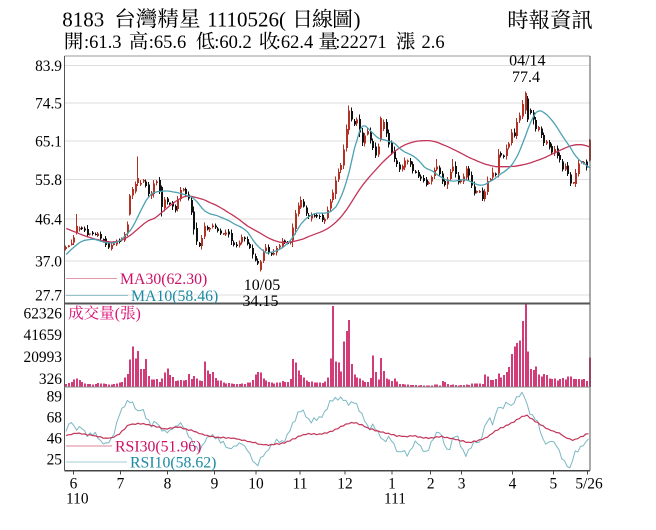 The image size is (656, 530). I want to click on svg-text: 25, so click(55, 459).